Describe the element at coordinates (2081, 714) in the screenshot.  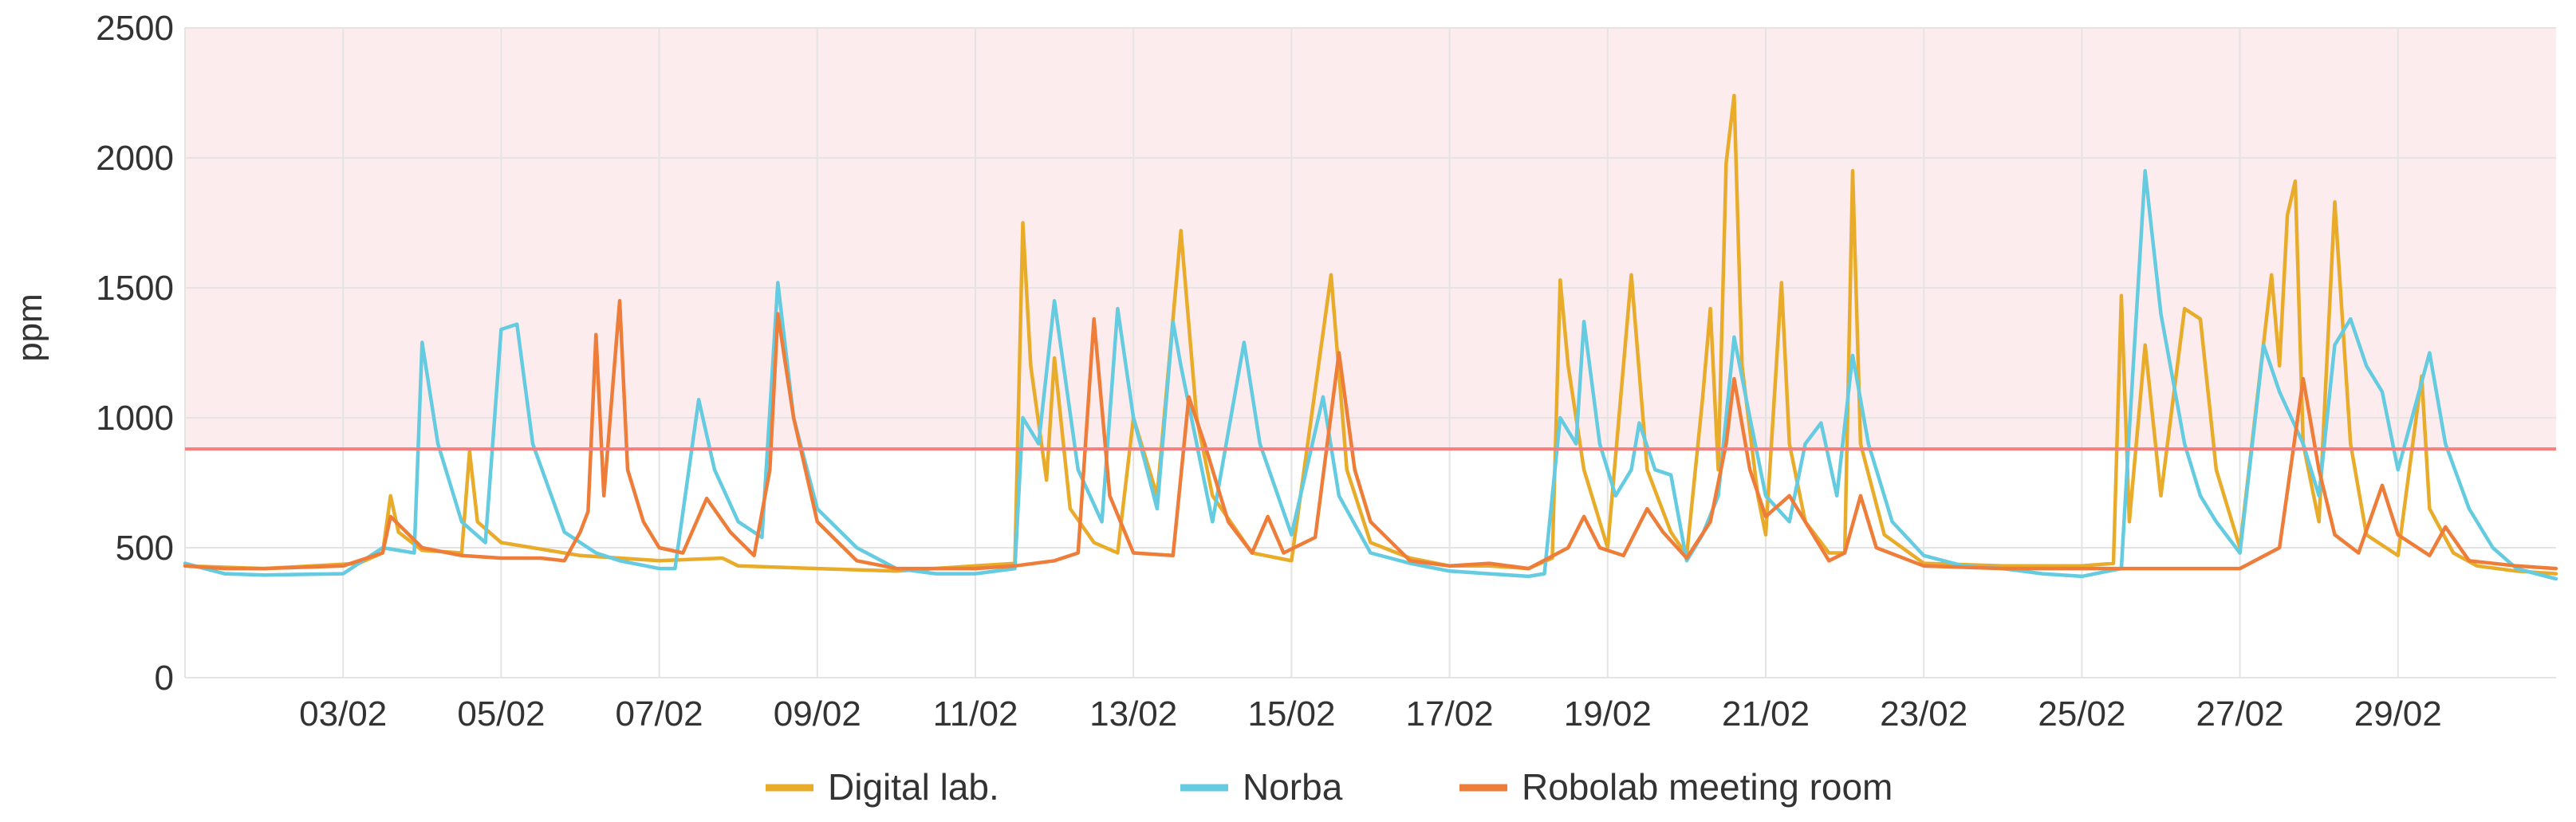
I see `x-tick-label: 25/02` at that location.